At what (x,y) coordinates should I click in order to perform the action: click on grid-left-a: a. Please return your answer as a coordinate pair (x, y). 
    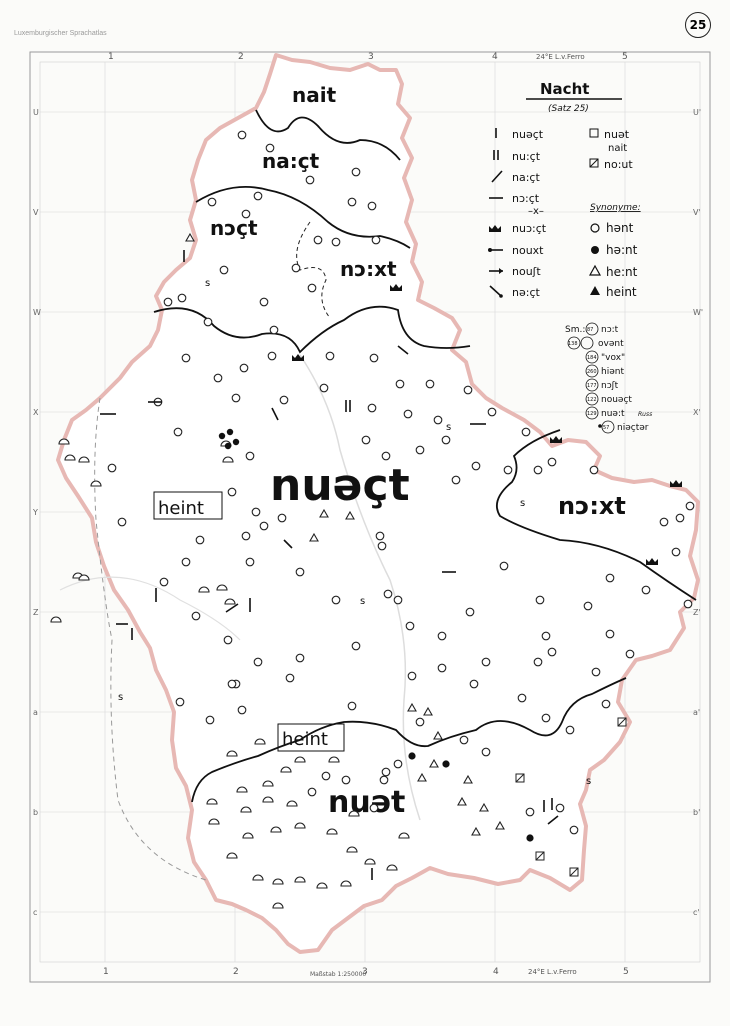
    Looking at the image, I should click on (35, 712).